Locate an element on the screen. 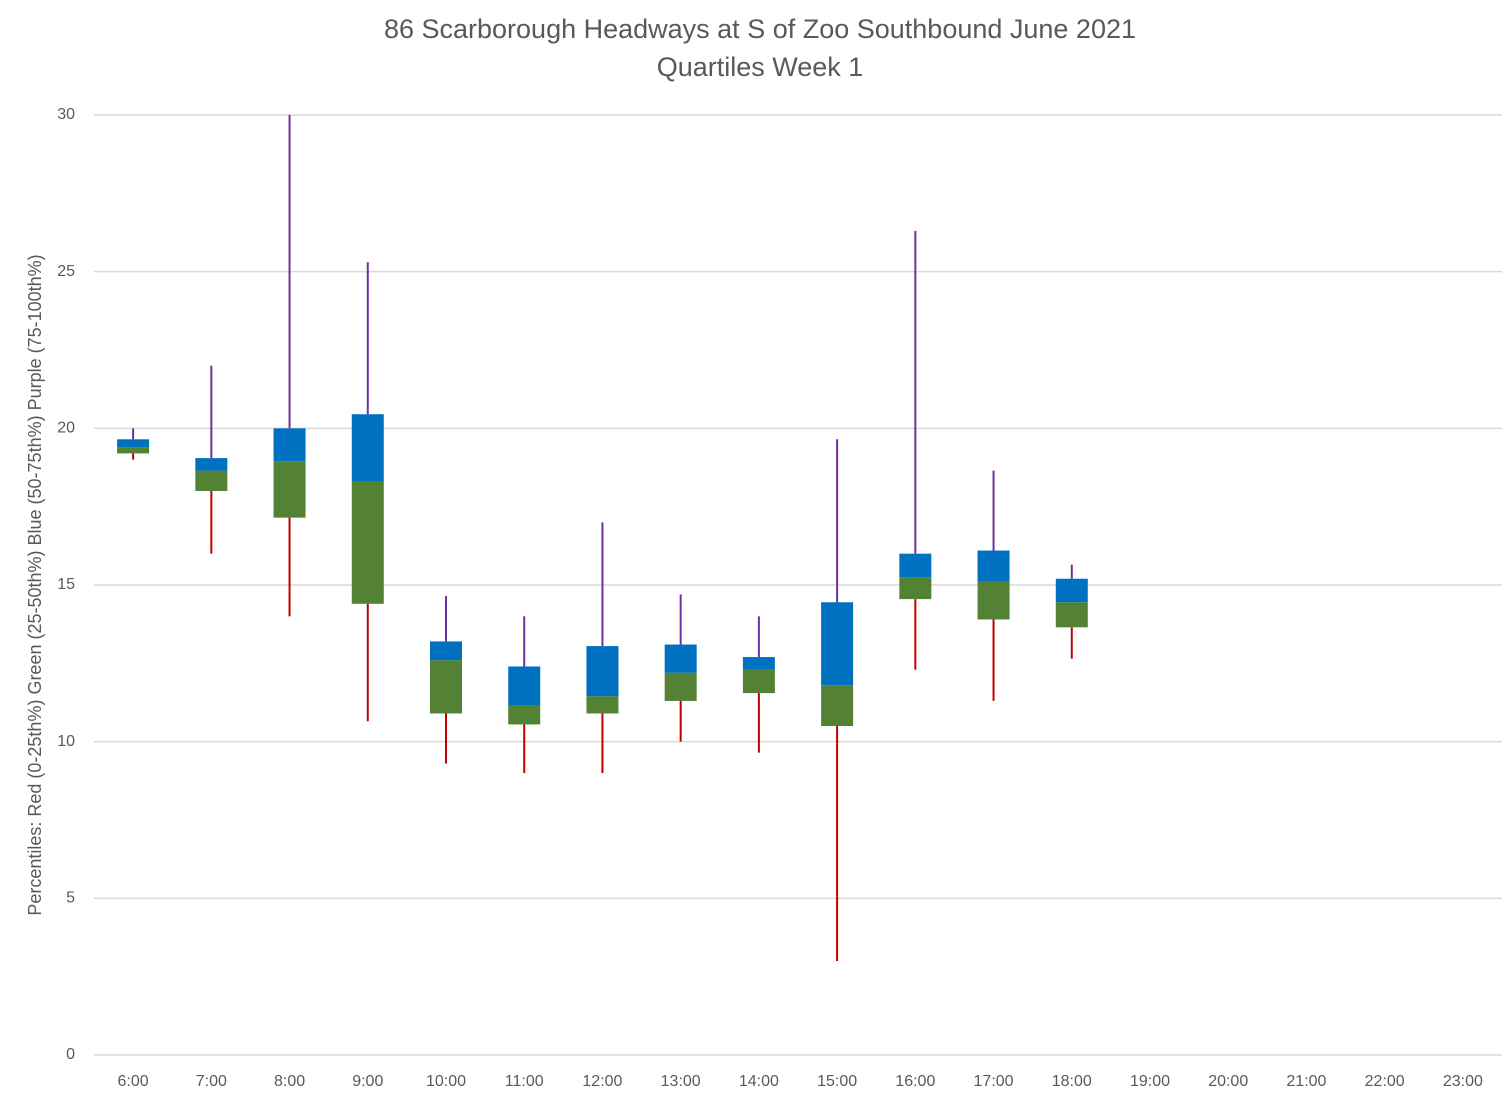 Image resolution: width=1509 pixels, height=1106 pixels. y-tick-label: 0 is located at coordinates (70, 1054).